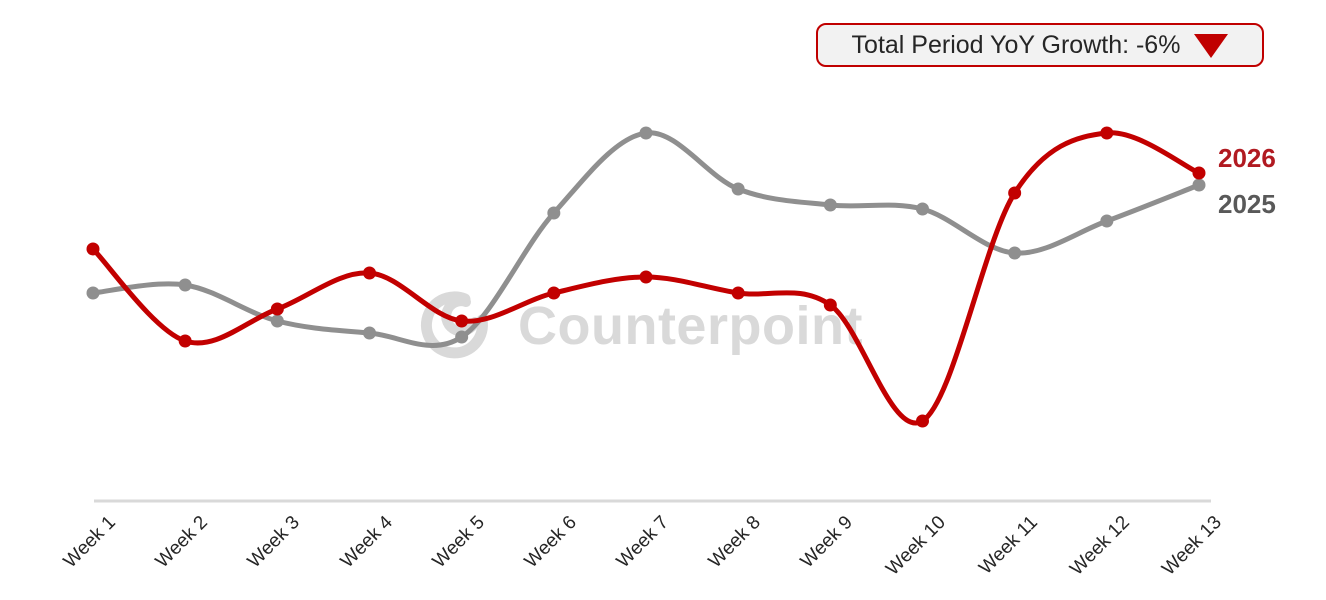  I want to click on yoy-growth-badge: Total Period YoY Growth: -6%, so click(1040, 45).